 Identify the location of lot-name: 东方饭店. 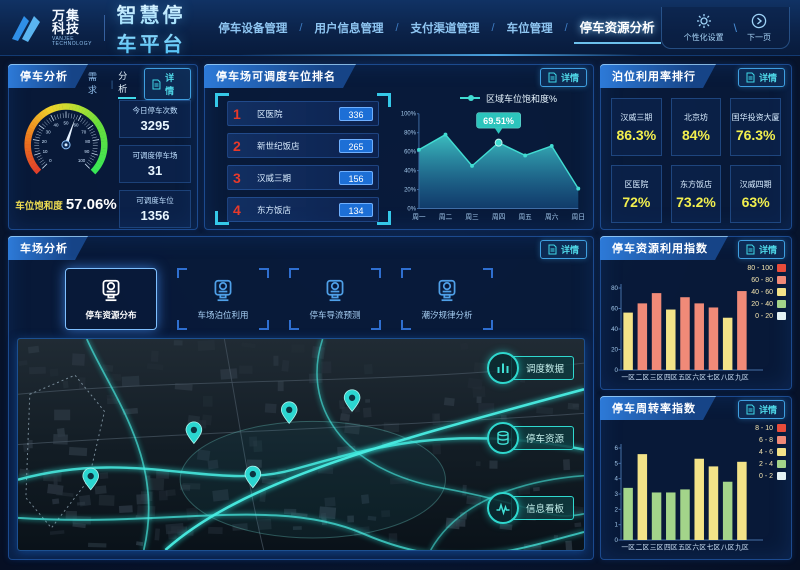
(274, 209).